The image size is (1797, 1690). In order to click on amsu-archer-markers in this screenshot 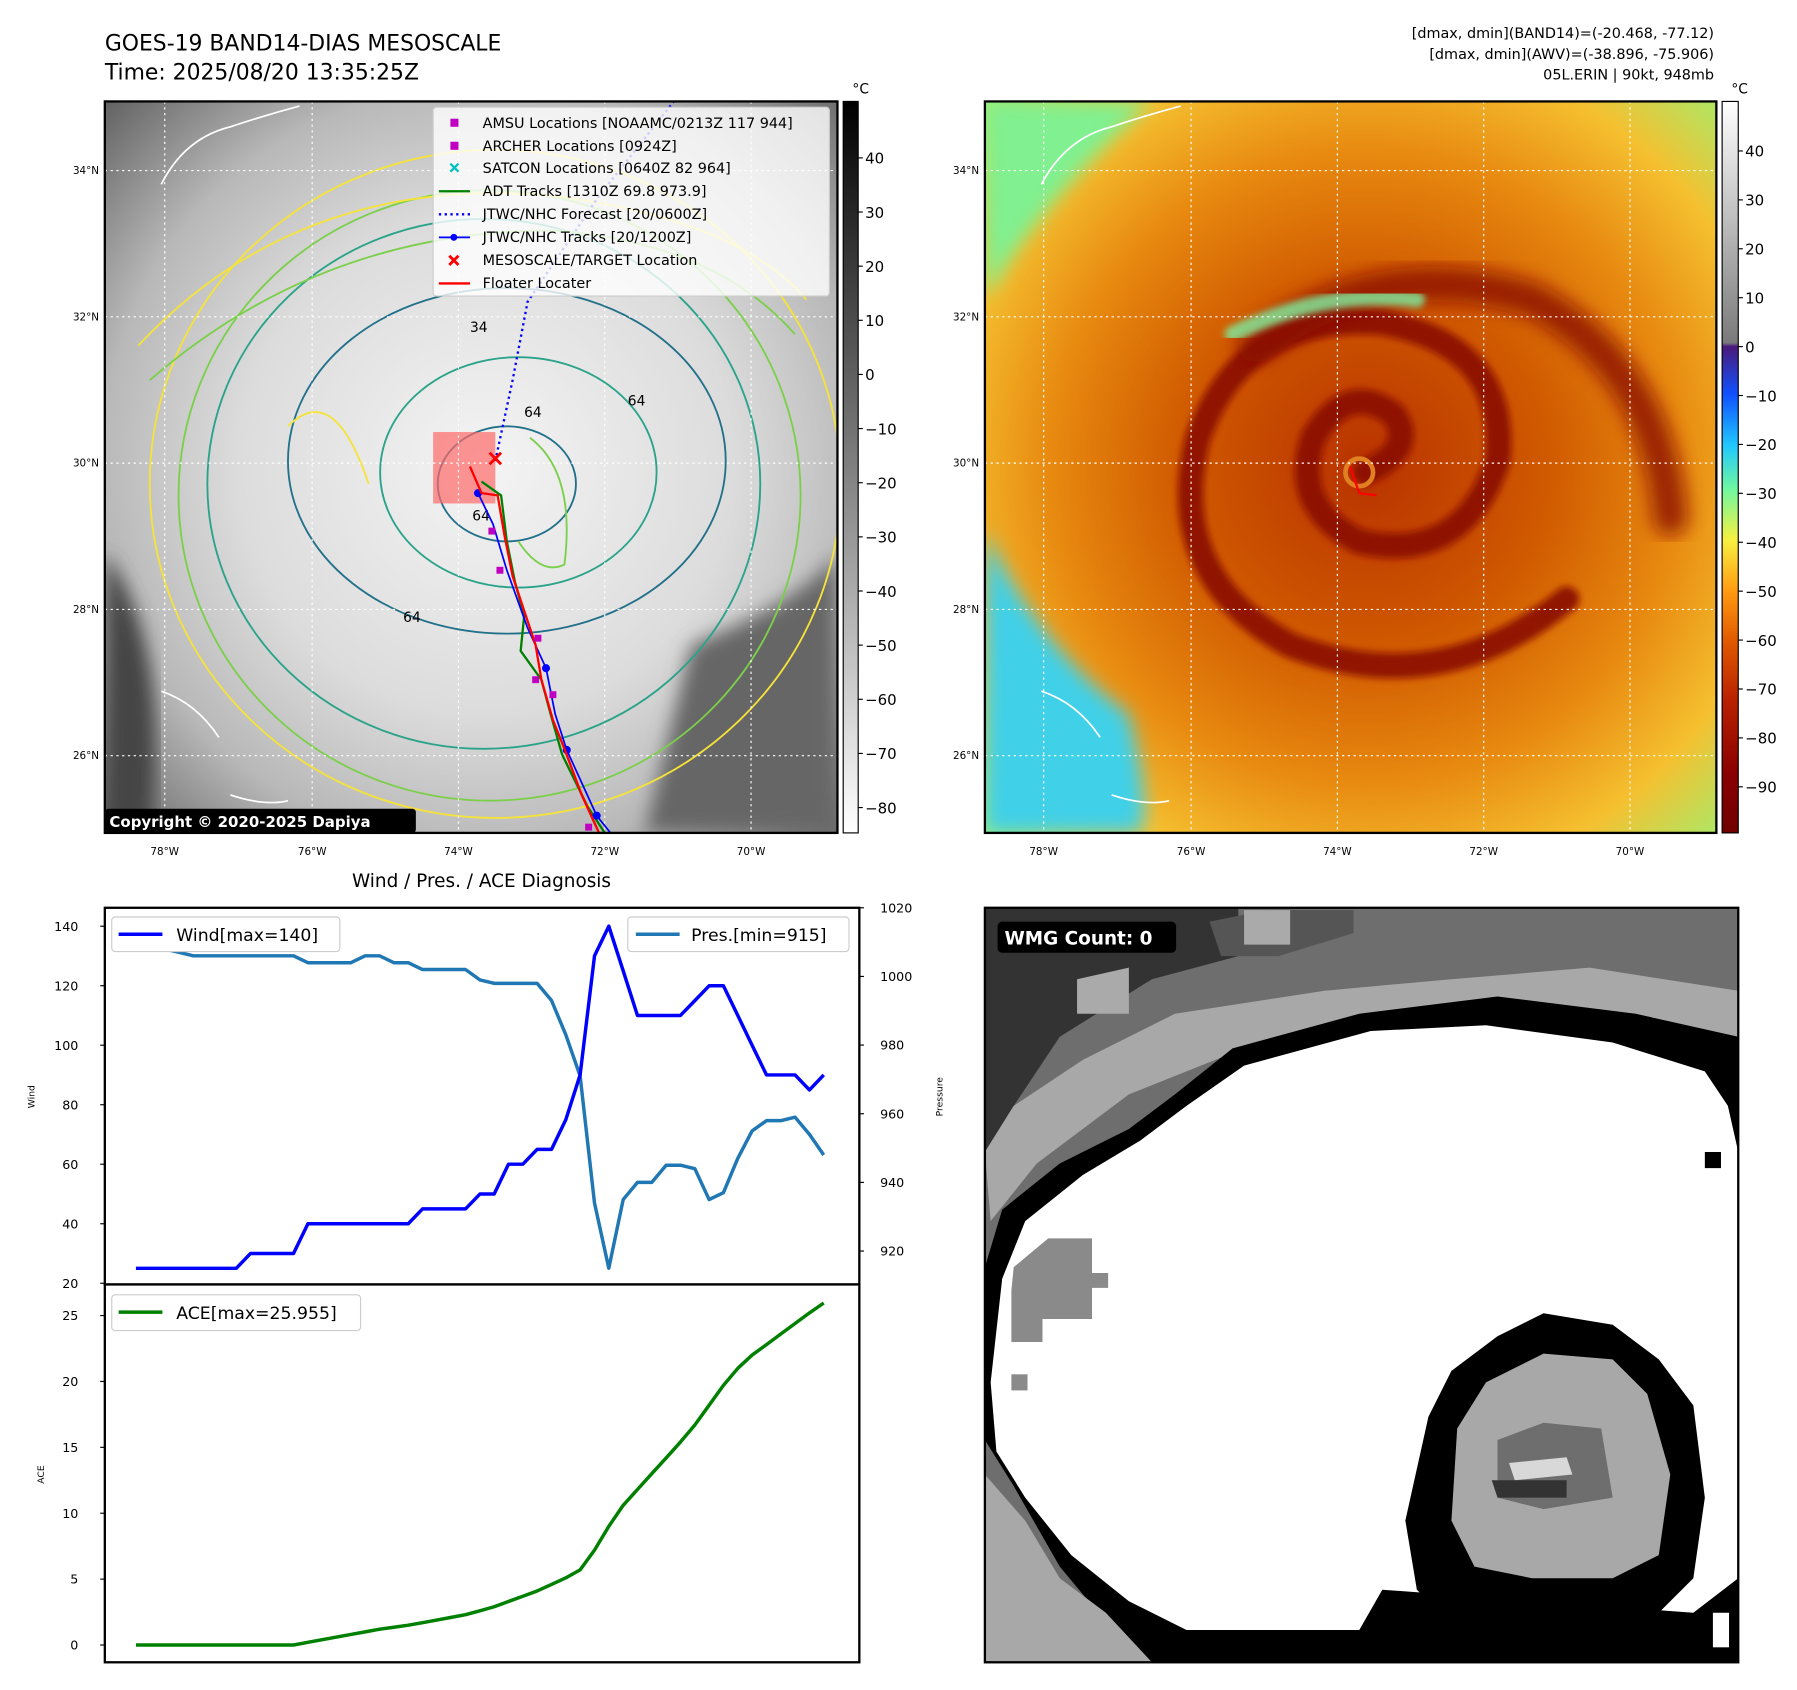, I will do `click(540, 679)`.